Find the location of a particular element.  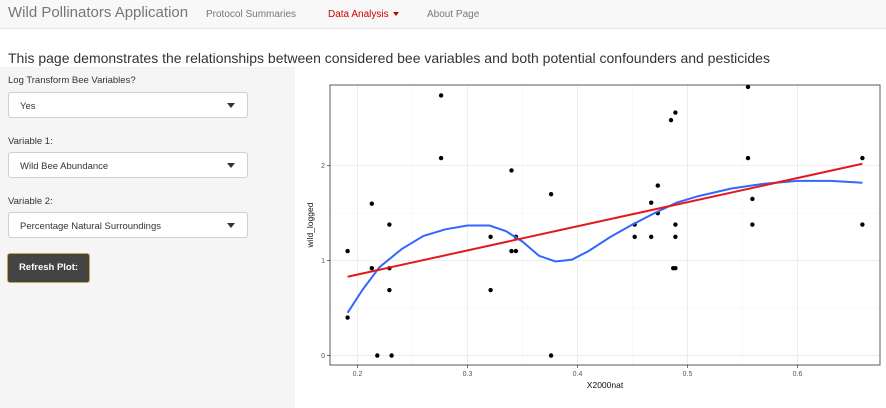

x-tick-label: 0.4 is located at coordinates (578, 374).